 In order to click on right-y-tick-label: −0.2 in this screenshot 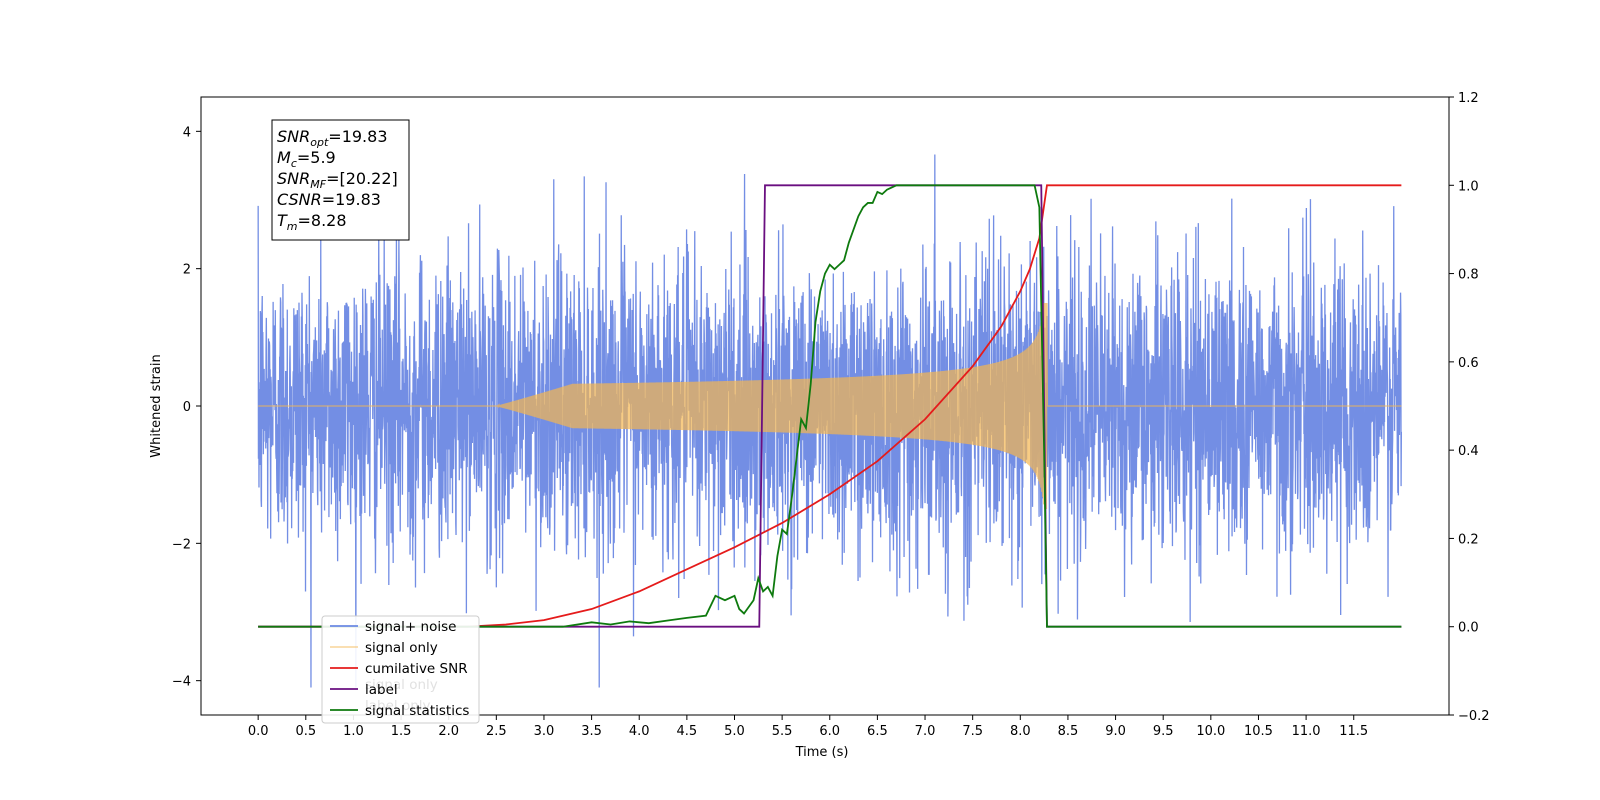, I will do `click(1474, 716)`.